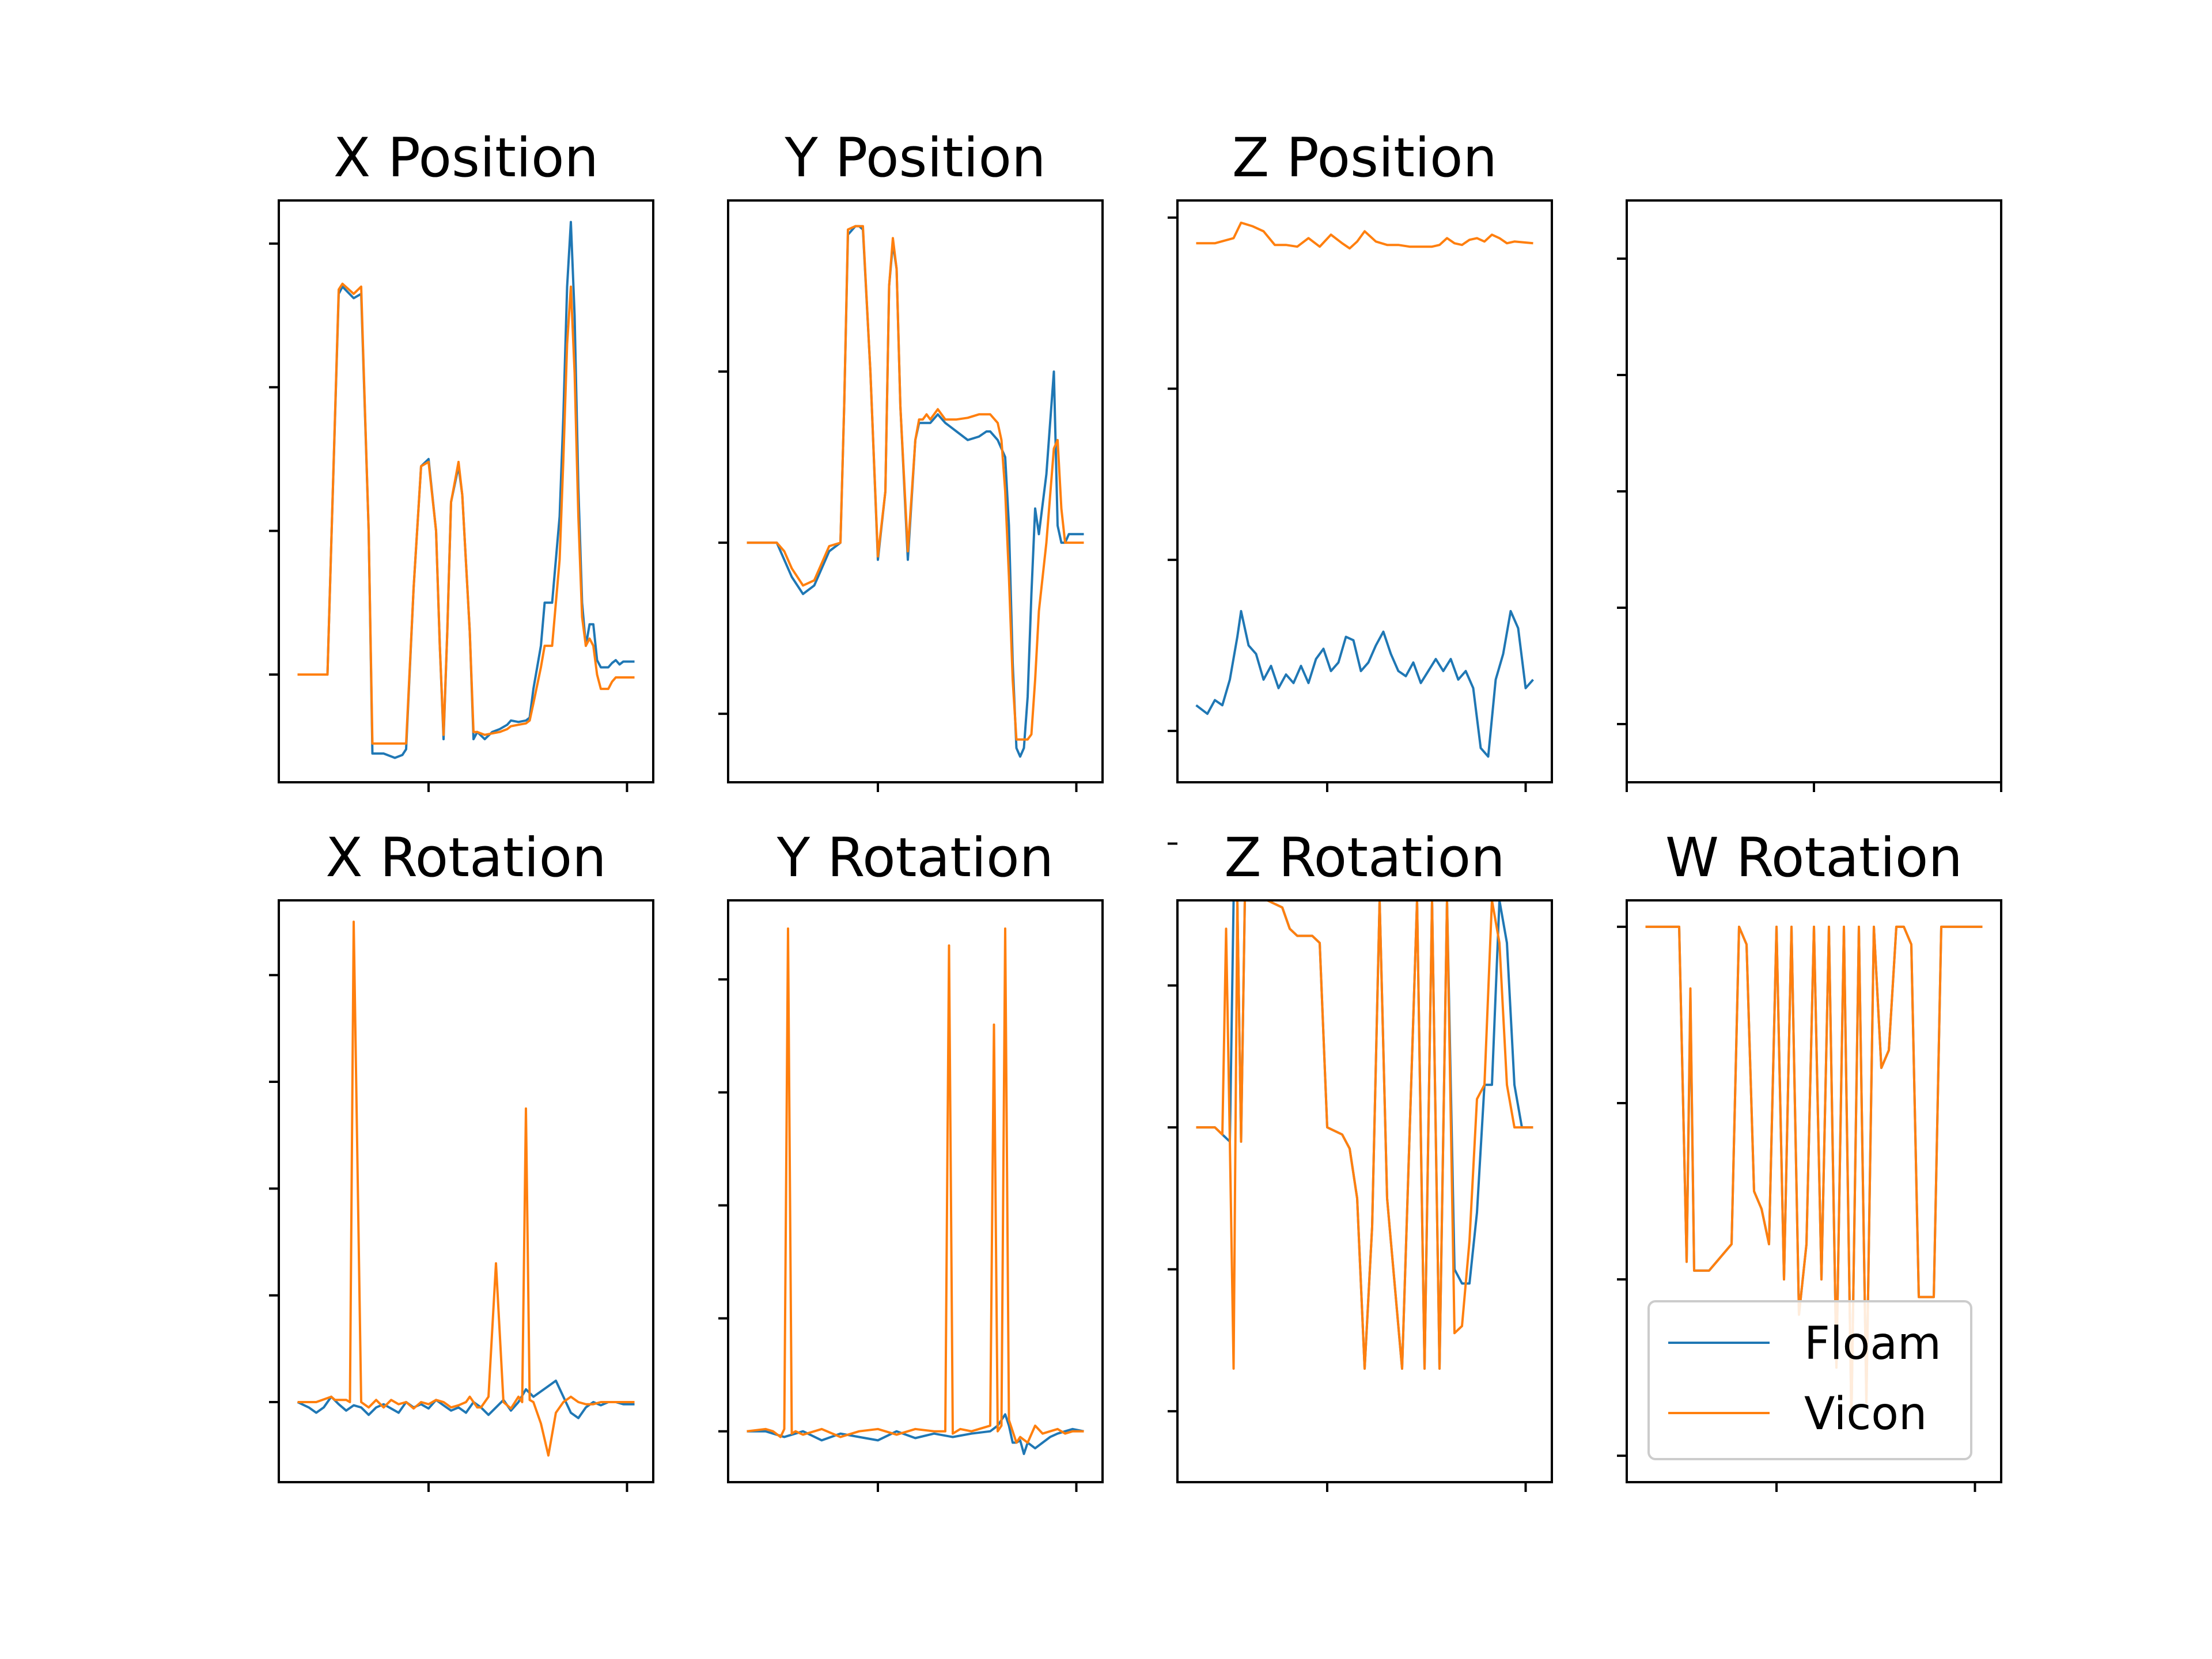 This screenshot has height=1659, width=2212. I want to click on subplot-5: X Rotation, so click(461, 1159).